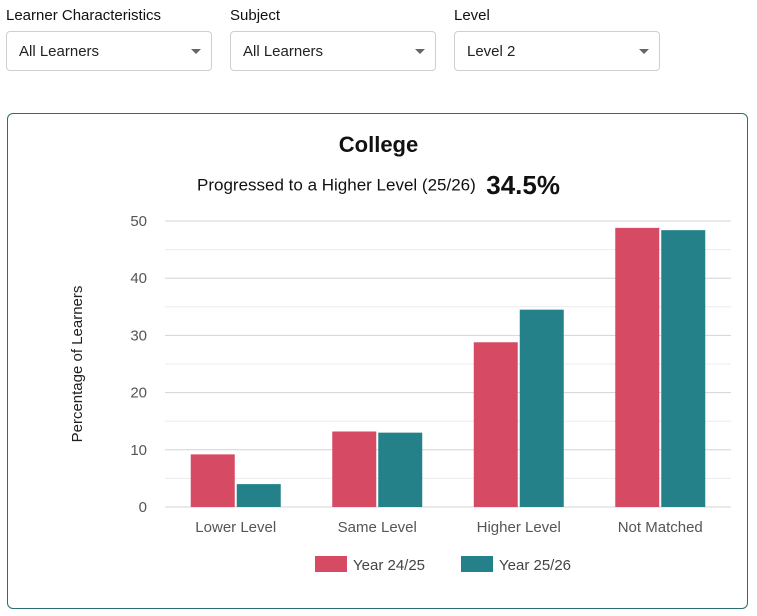 Image resolution: width=757 pixels, height=616 pixels. What do you see at coordinates (389, 565) in the screenshot?
I see `legend-label: Year 24/25` at bounding box center [389, 565].